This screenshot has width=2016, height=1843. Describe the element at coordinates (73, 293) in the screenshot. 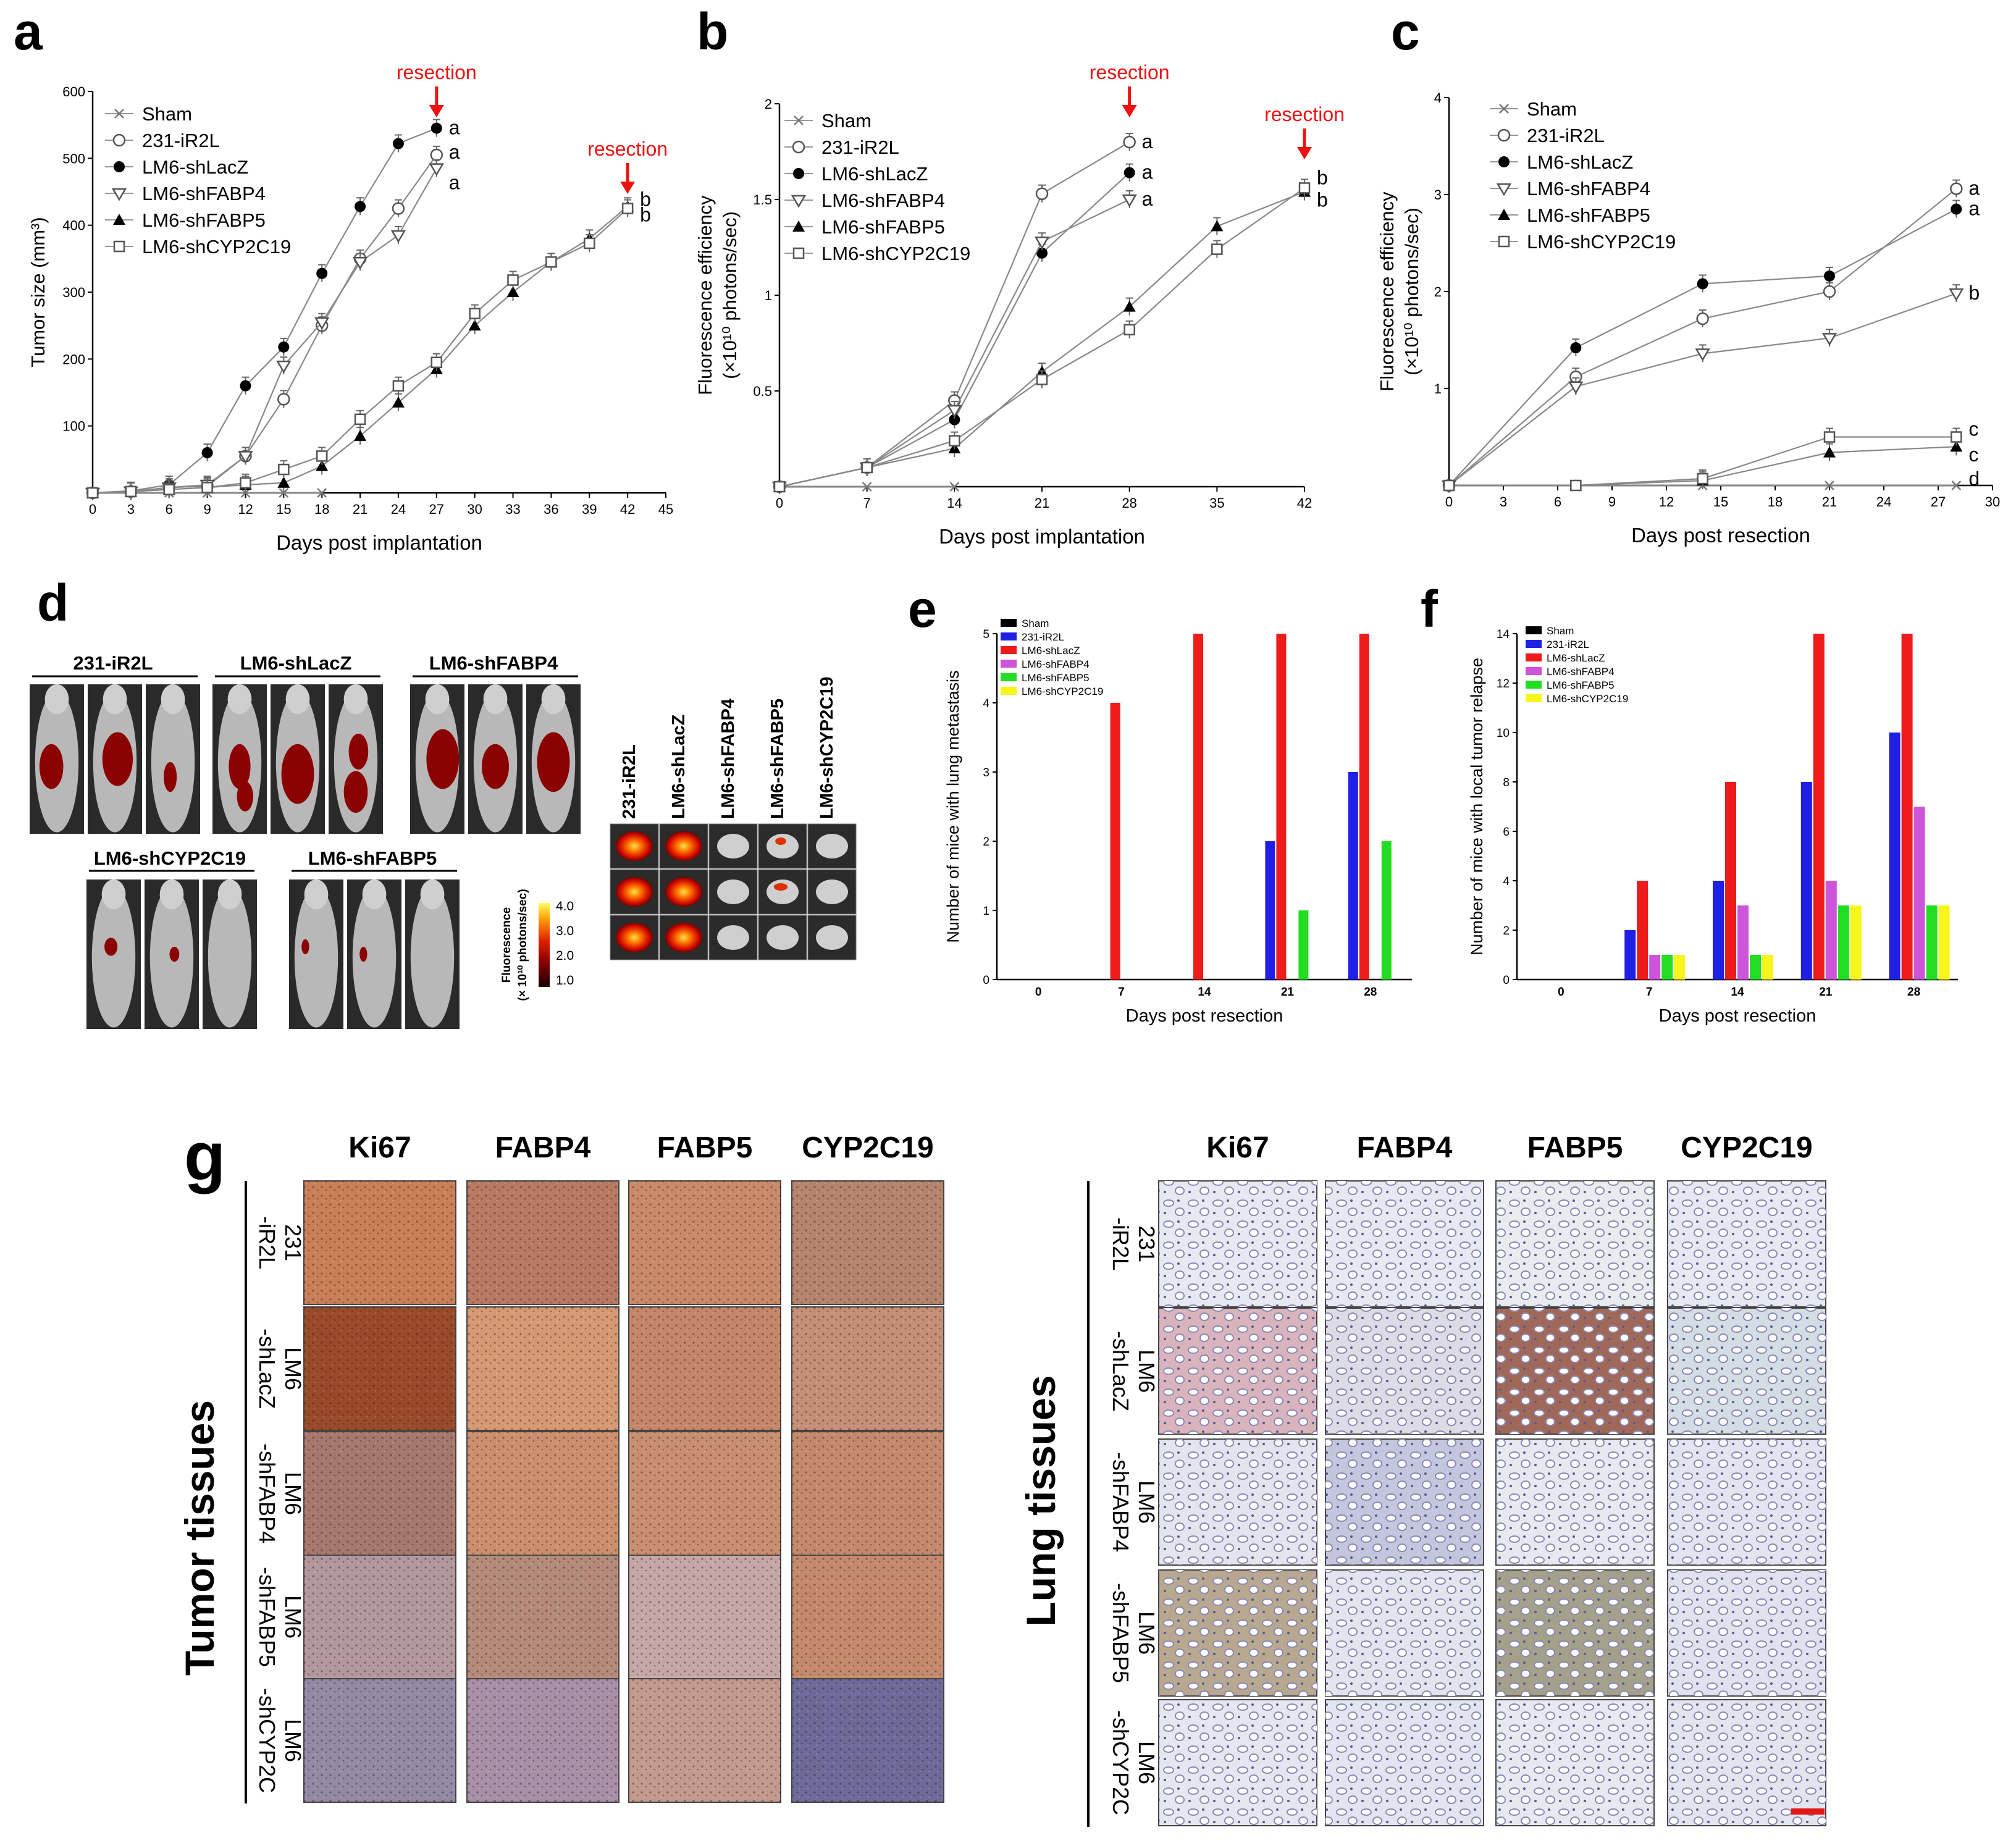

I see `y-tick-label: 300` at that location.